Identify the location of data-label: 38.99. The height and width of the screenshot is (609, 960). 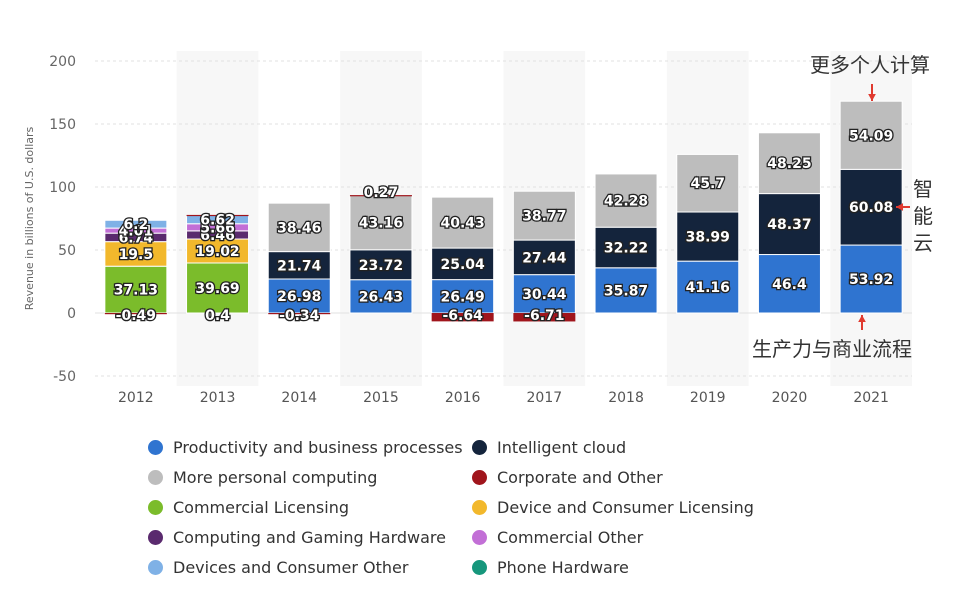
(708, 238).